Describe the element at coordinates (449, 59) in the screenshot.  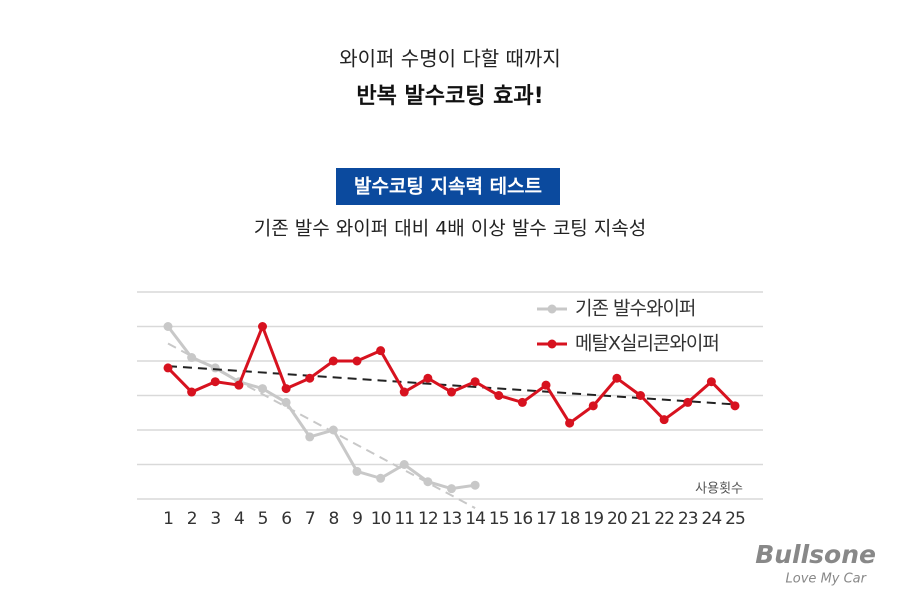
I see `headline: 와이퍼 수명이 다할 때까지` at that location.